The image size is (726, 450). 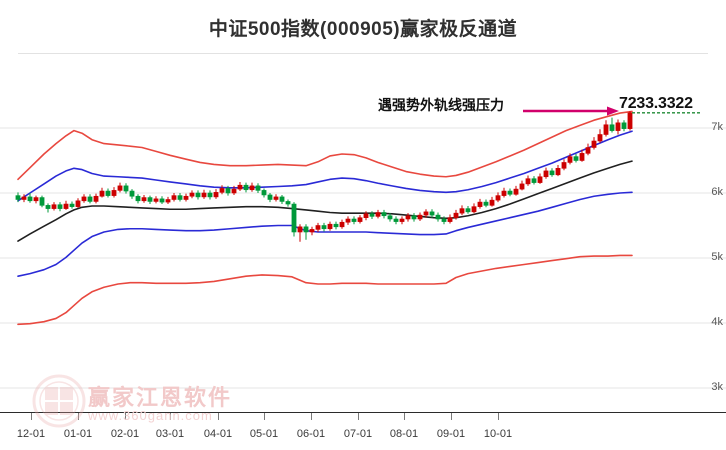 I want to click on x-axis-tick-label: 05-01, so click(x=264, y=434).